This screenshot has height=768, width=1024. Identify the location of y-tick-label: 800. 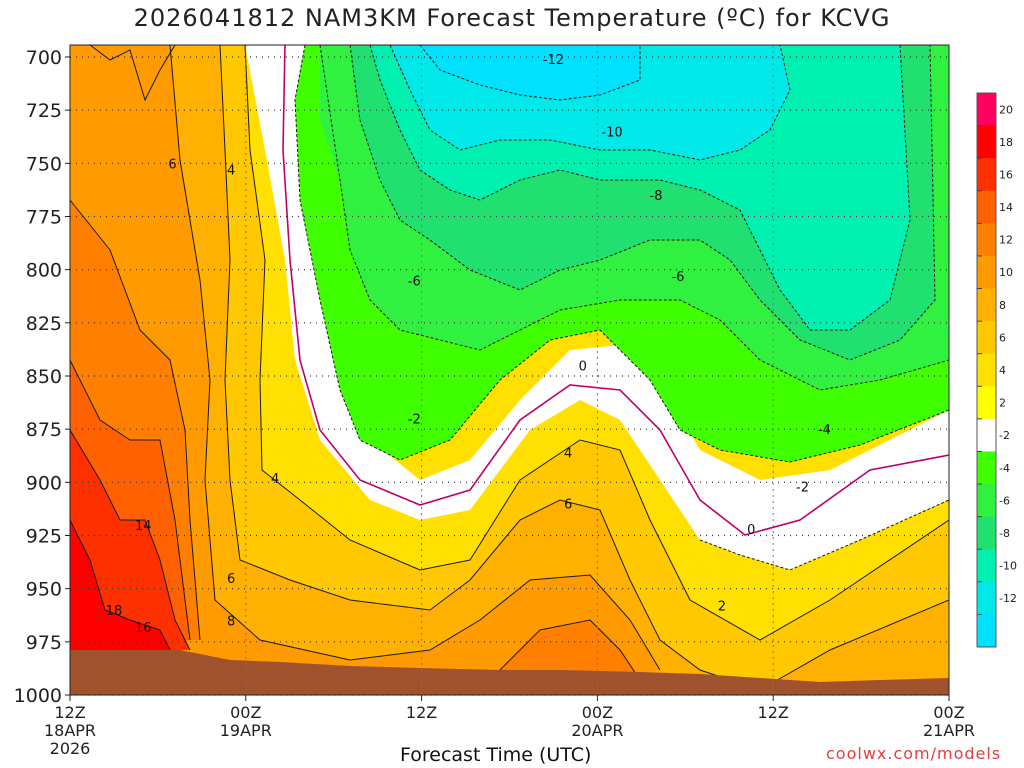
(44, 271).